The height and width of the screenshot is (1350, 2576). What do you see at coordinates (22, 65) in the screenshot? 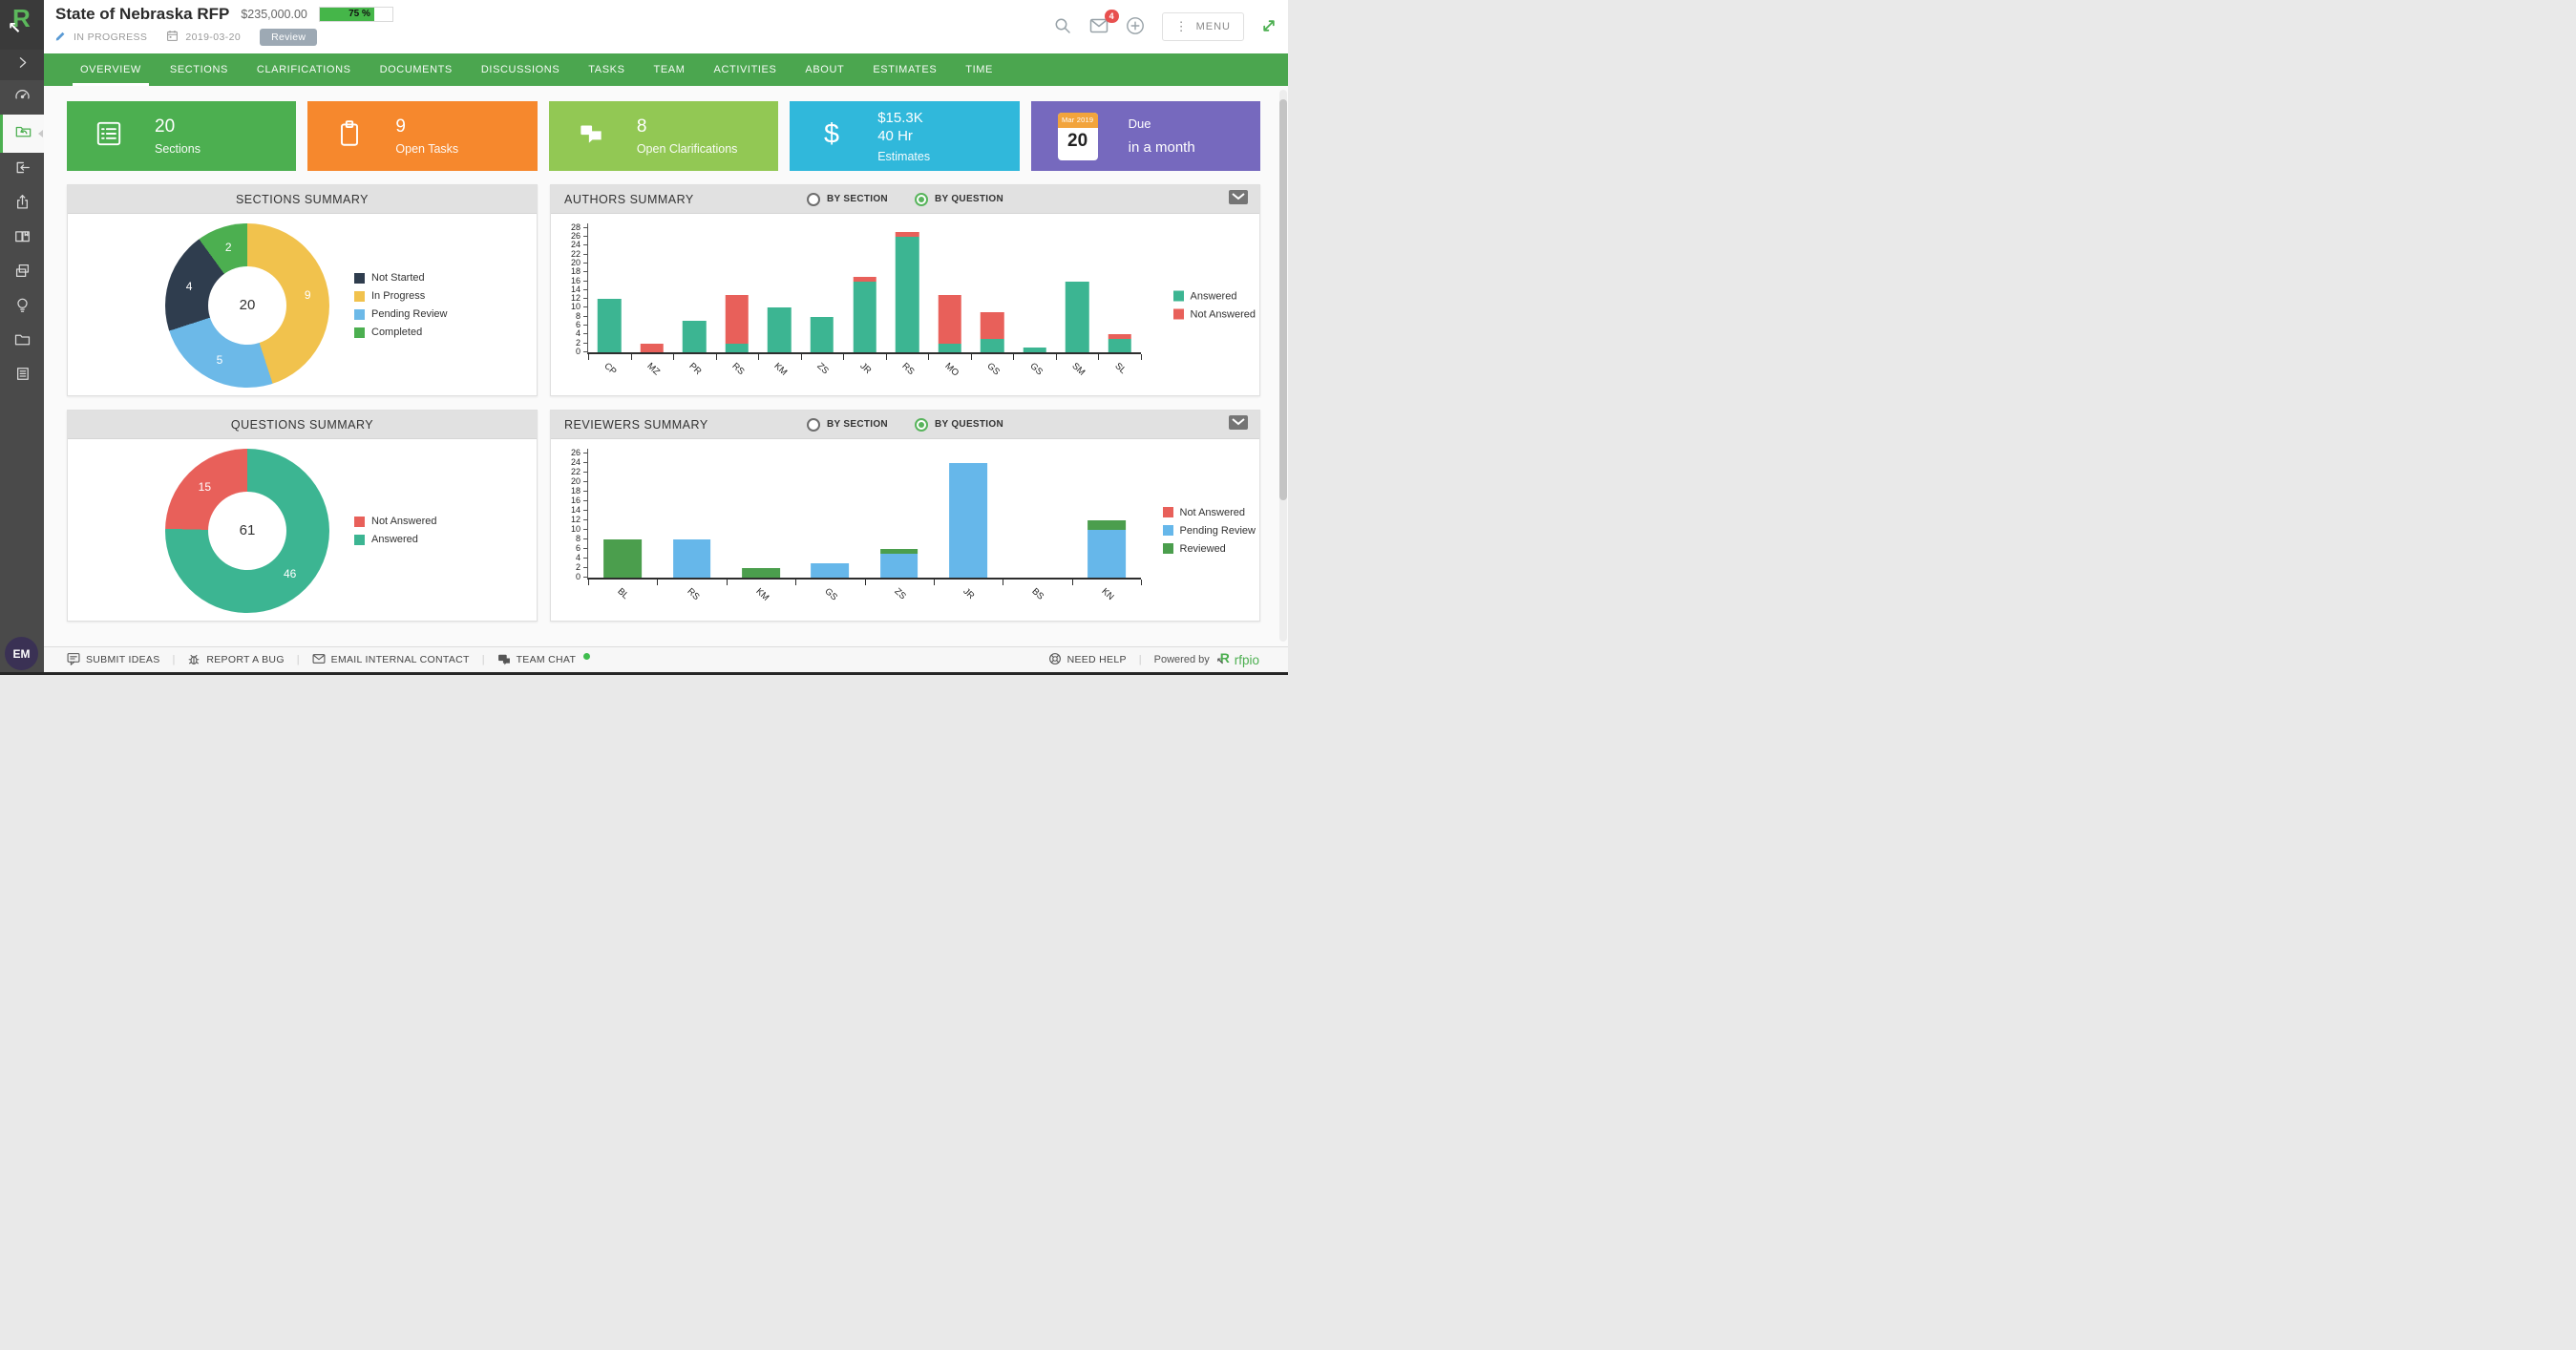
I see `sidebar-item-collapse-chevron` at bounding box center [22, 65].